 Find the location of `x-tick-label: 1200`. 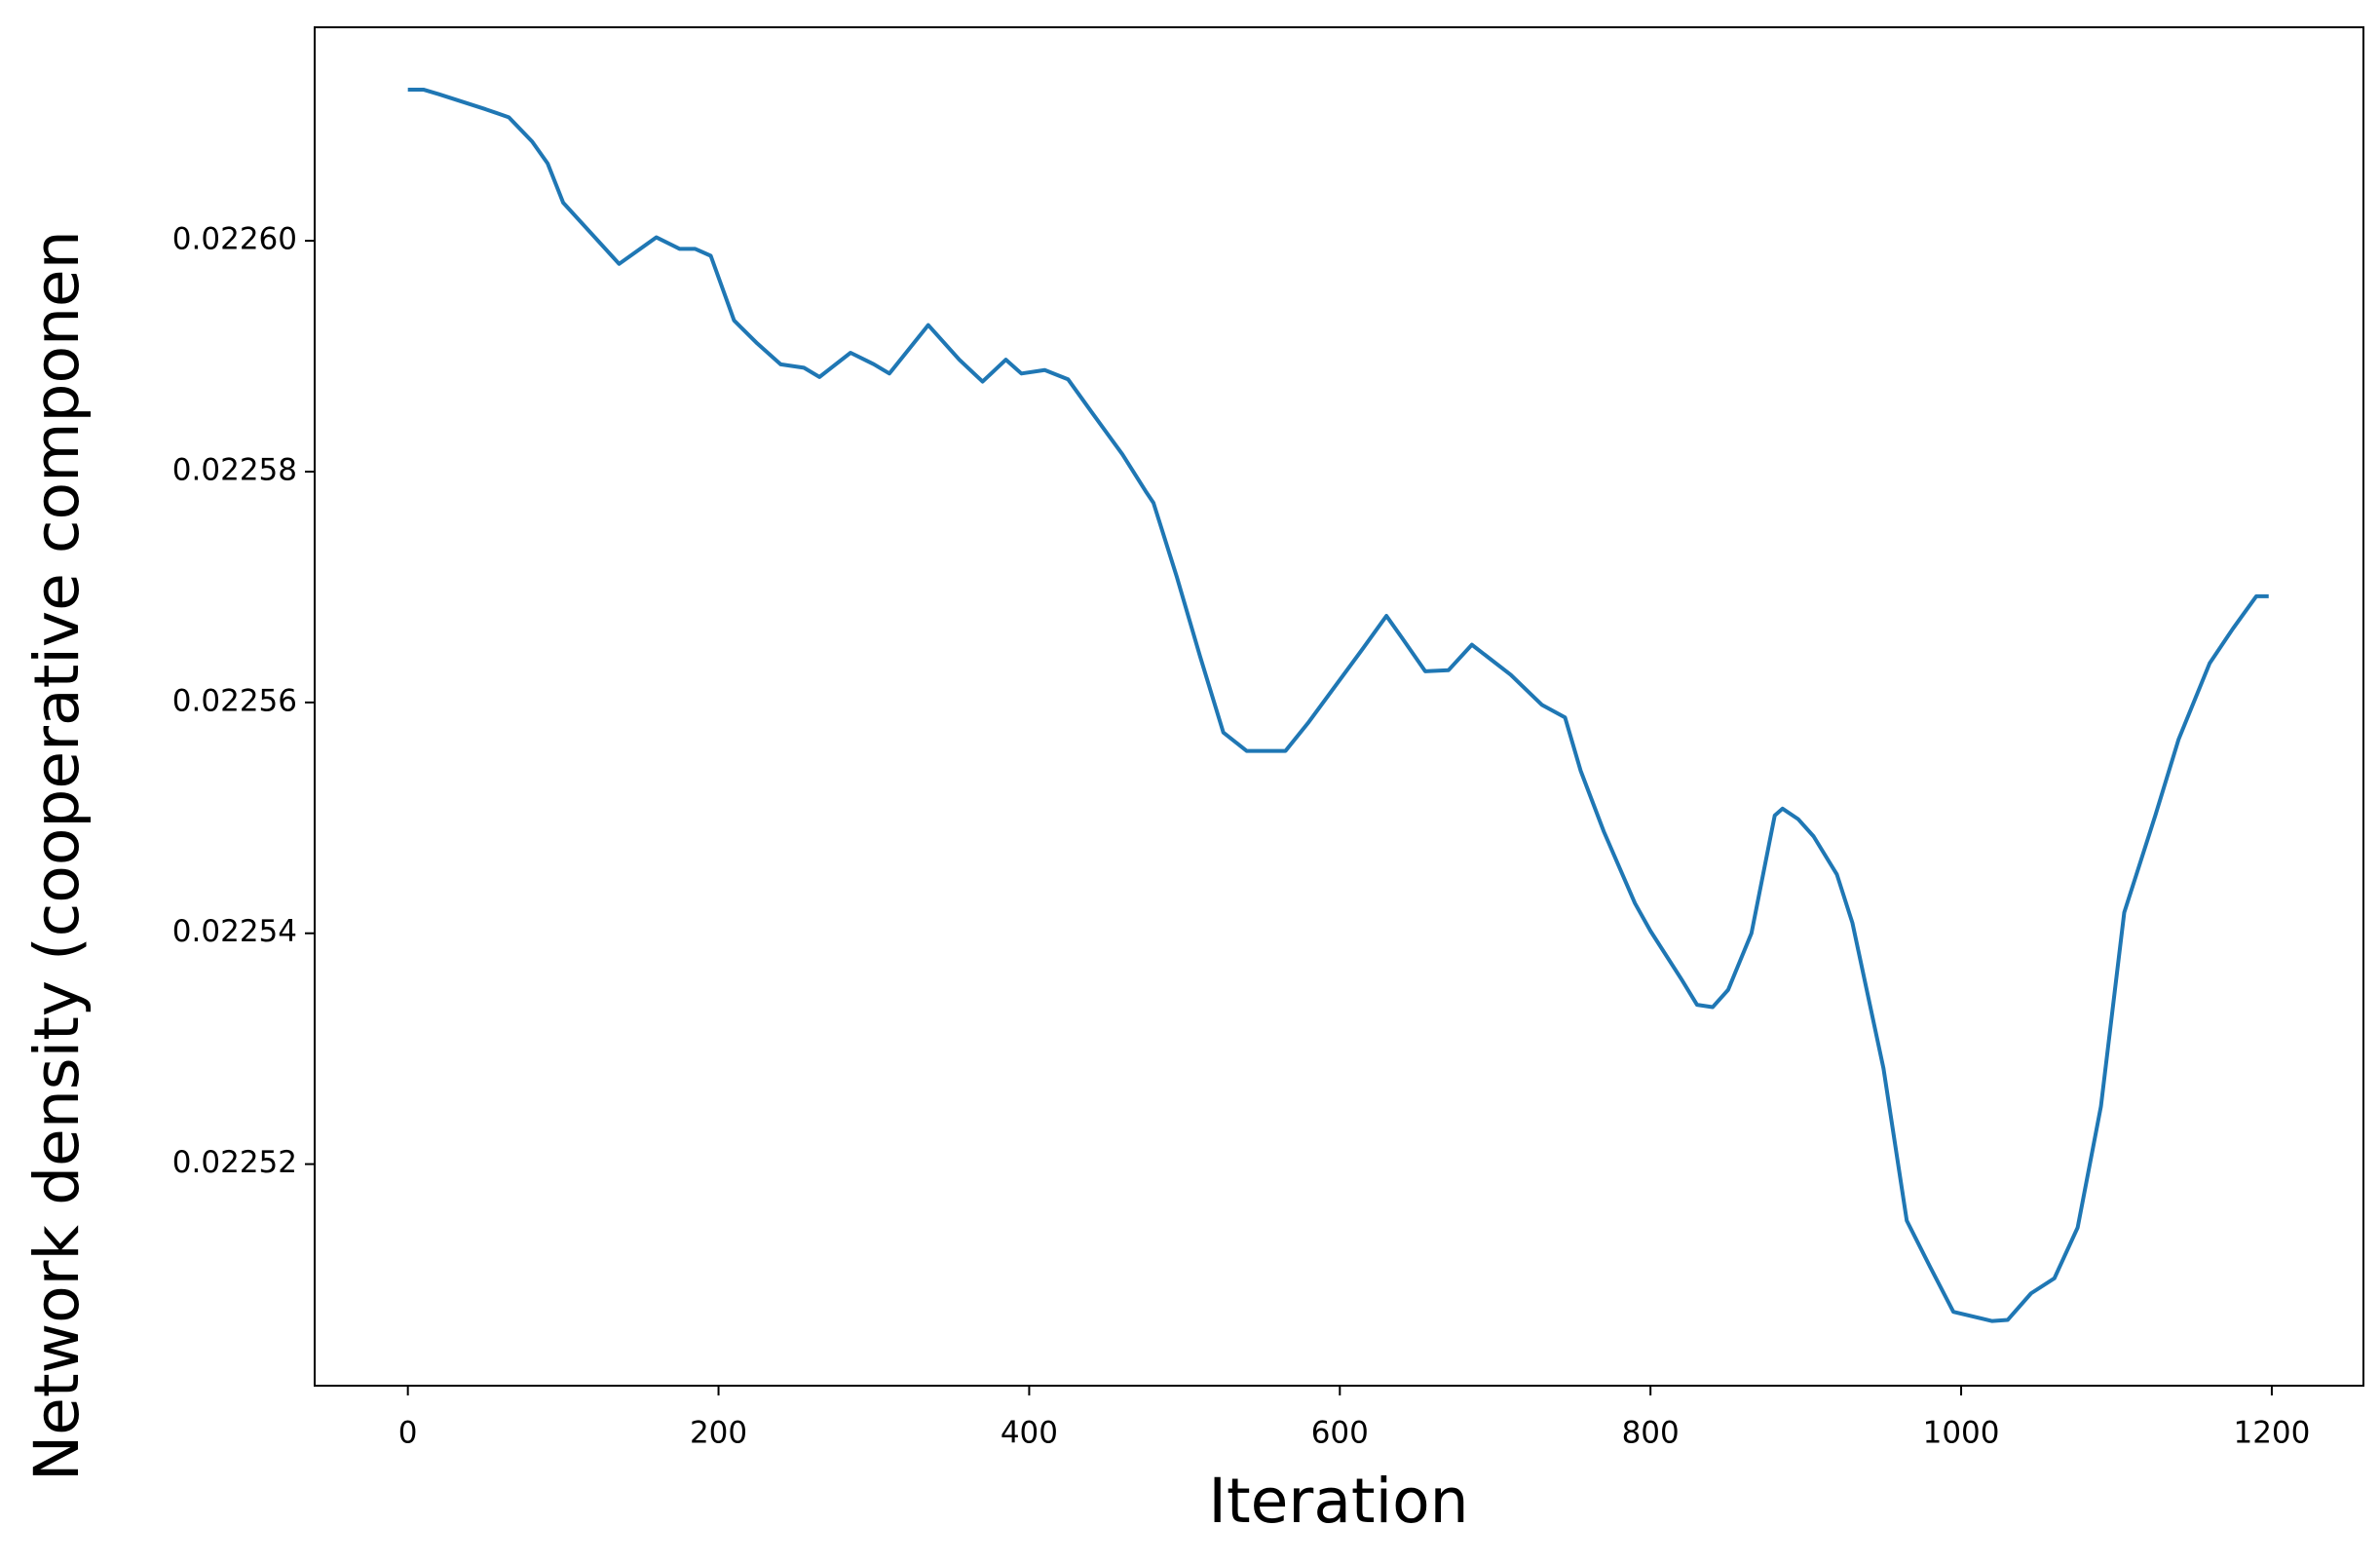

x-tick-label: 1200 is located at coordinates (2271, 1433).